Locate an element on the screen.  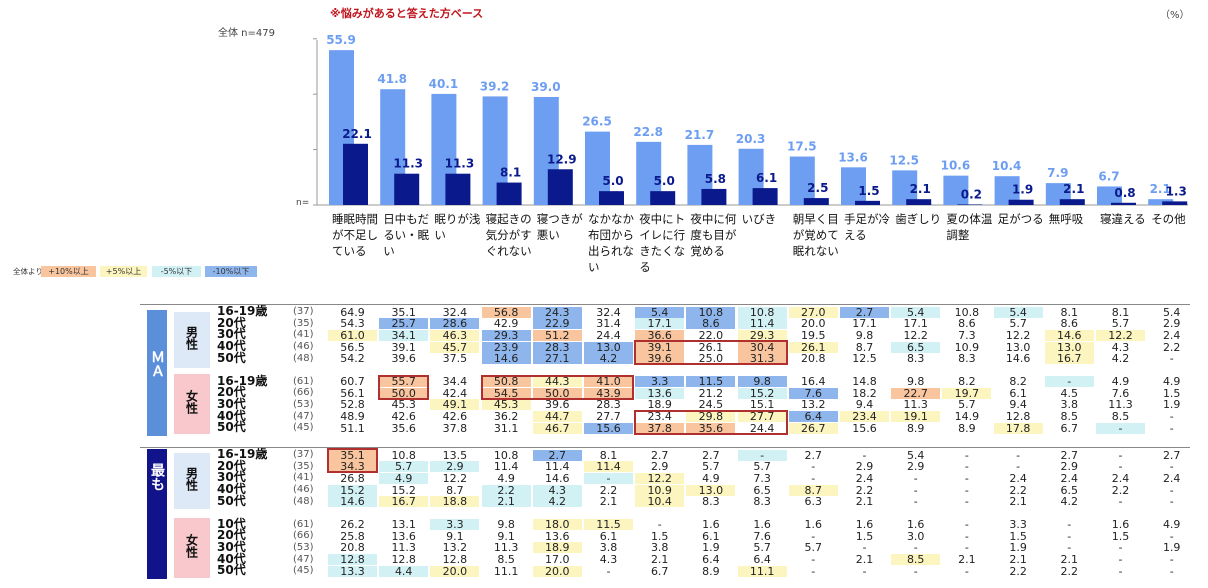
data-label-most: 8.1 is located at coordinates (510, 173).